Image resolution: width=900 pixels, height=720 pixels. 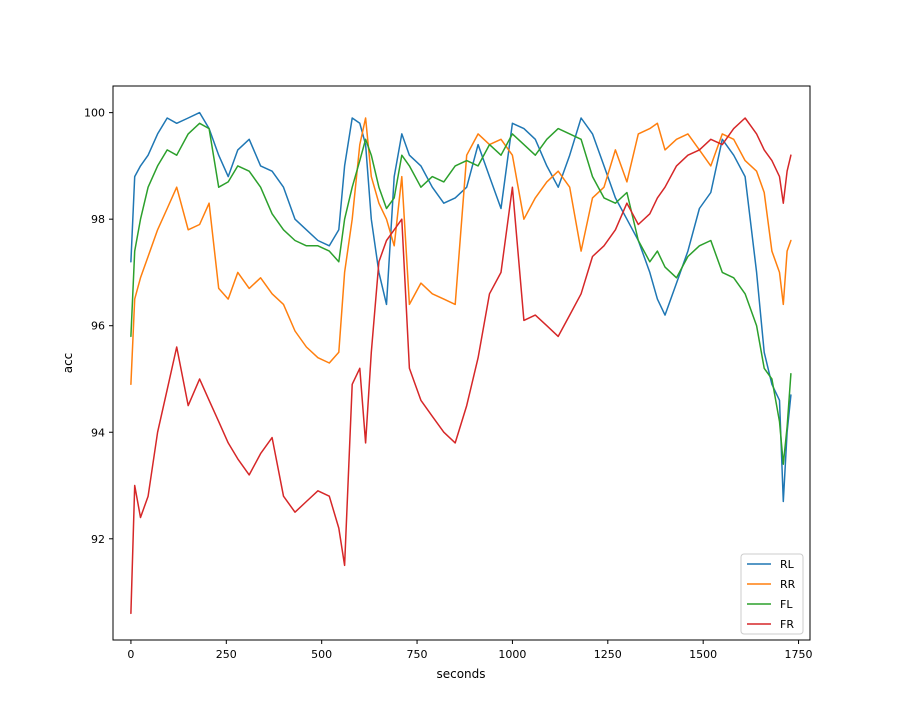 I want to click on legend-box, so click(x=772, y=594).